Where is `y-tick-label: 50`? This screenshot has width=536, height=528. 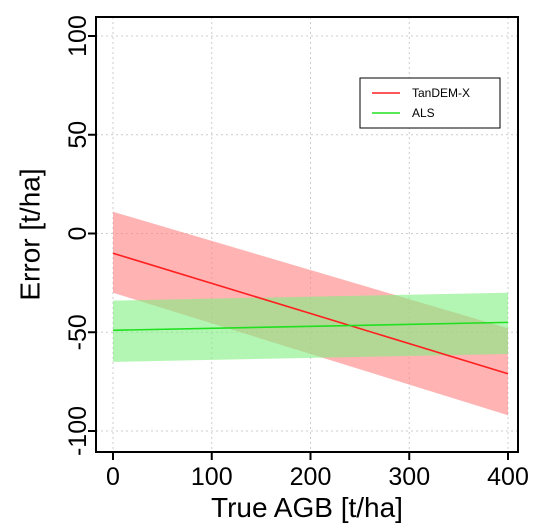 y-tick-label: 50 is located at coordinates (78, 135).